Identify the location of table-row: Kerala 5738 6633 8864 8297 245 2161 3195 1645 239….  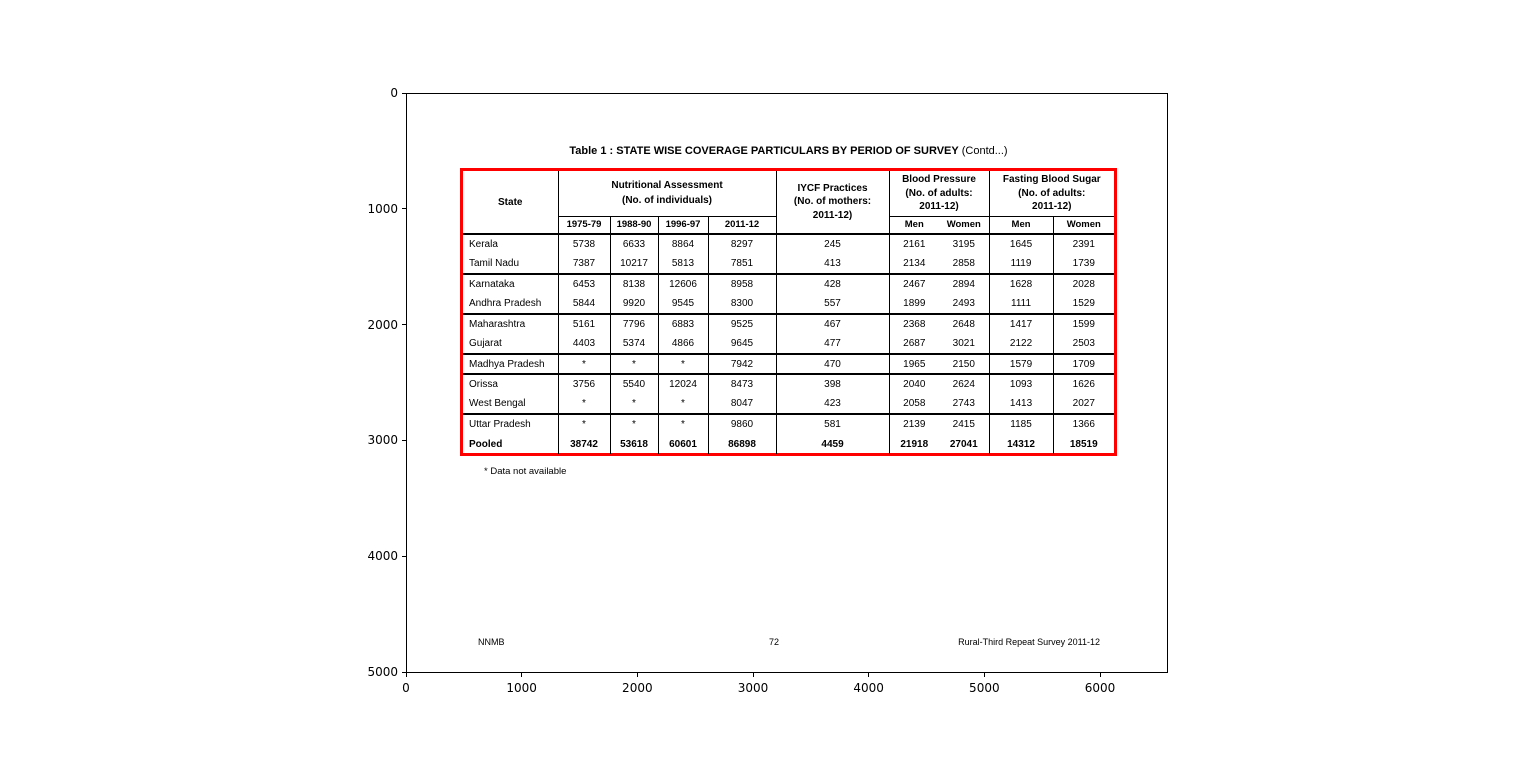
(788, 244).